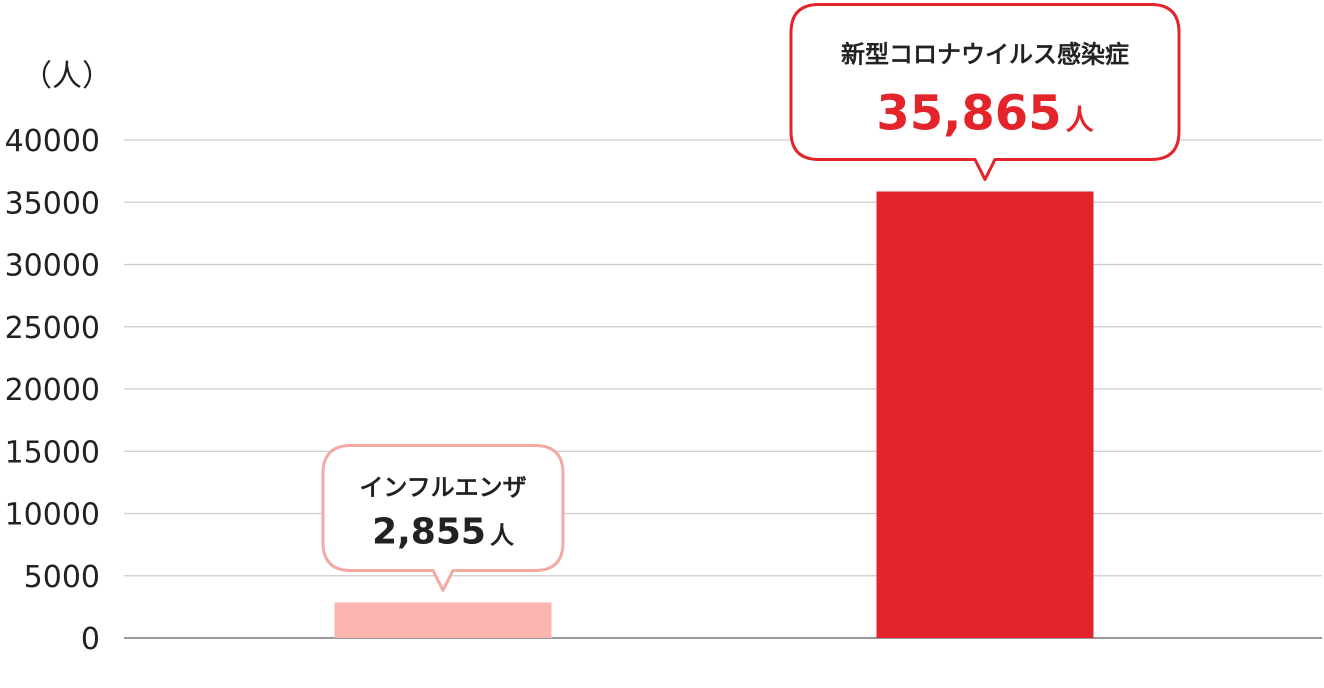 The height and width of the screenshot is (688, 1324). I want to click on y-tick-label-1: 5000, so click(62, 577).